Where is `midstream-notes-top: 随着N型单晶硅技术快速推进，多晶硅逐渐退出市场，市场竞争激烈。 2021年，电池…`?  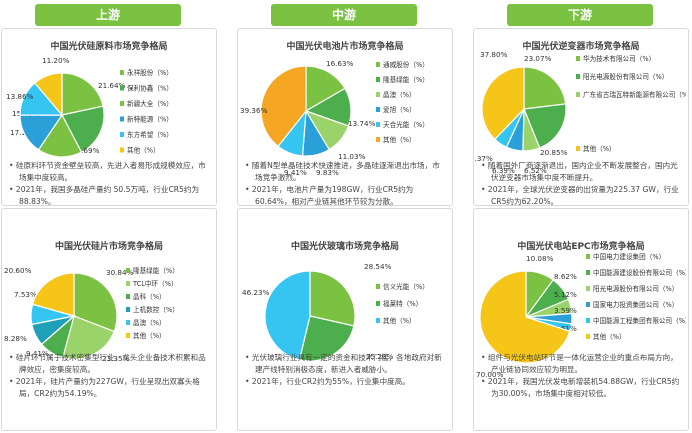 midstream-notes-top: 随着N型单晶硅技术快速推进，多晶硅逐渐退出市场，市场竞争激烈。 2021年，电池… is located at coordinates (345, 184).